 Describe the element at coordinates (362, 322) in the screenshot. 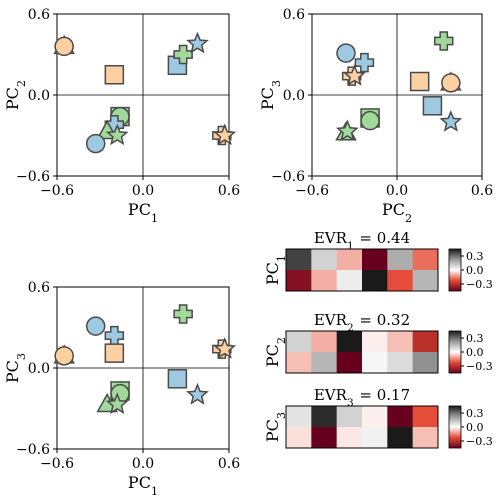

I see `heatmap-title: EVR2 = 0.32` at that location.